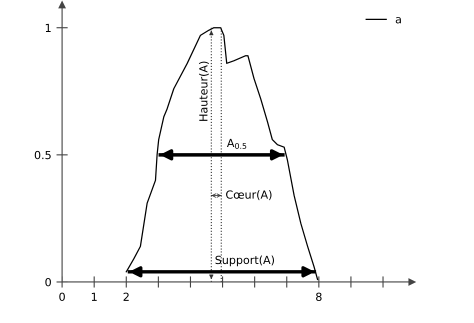 The image size is (474, 323). I want to click on x-tick-label: 0, so click(62, 296).